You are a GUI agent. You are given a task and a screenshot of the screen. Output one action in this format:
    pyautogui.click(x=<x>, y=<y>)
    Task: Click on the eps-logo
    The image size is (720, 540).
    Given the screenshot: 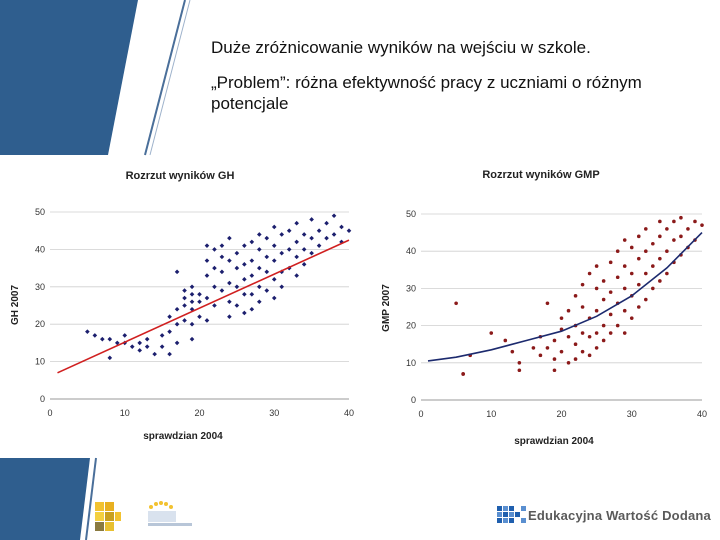 What is the action you would take?
    pyautogui.click(x=170, y=513)
    